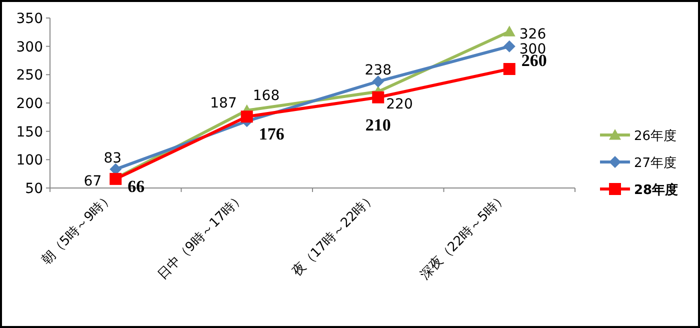 The height and width of the screenshot is (328, 700). I want to click on y-tick-label: 200, so click(29, 104).